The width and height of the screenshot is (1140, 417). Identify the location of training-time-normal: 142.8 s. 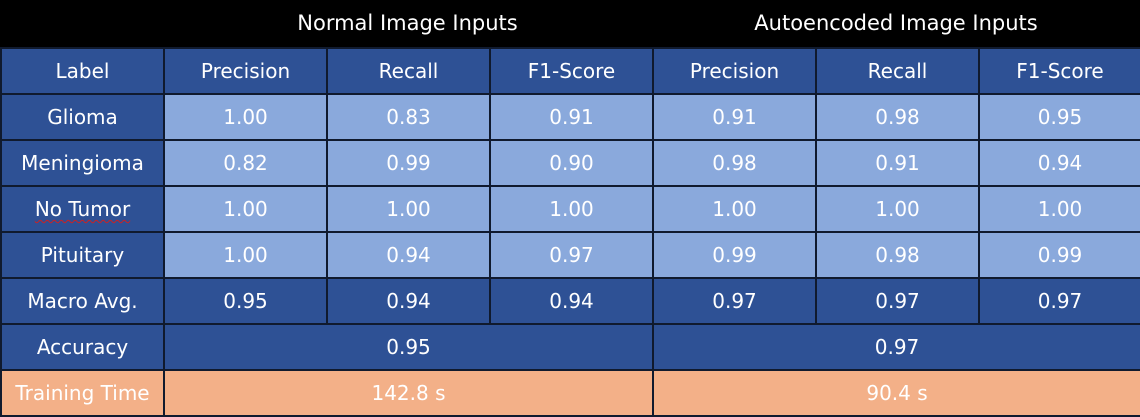
(408, 393).